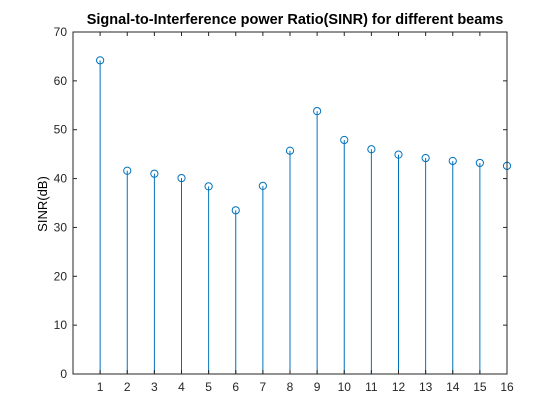  Describe the element at coordinates (61, 227) in the screenshot. I see `y-tick-label: 30` at that location.